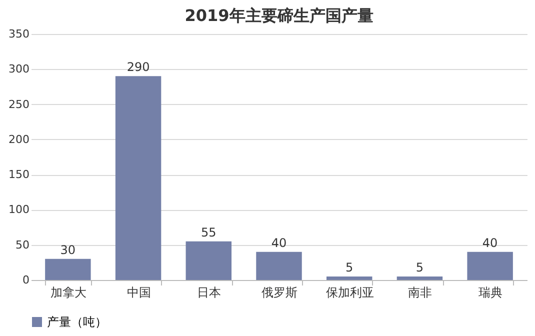 This screenshot has height=336, width=535. What do you see at coordinates (19, 209) in the screenshot?
I see `y-tick-label: 100` at bounding box center [19, 209].